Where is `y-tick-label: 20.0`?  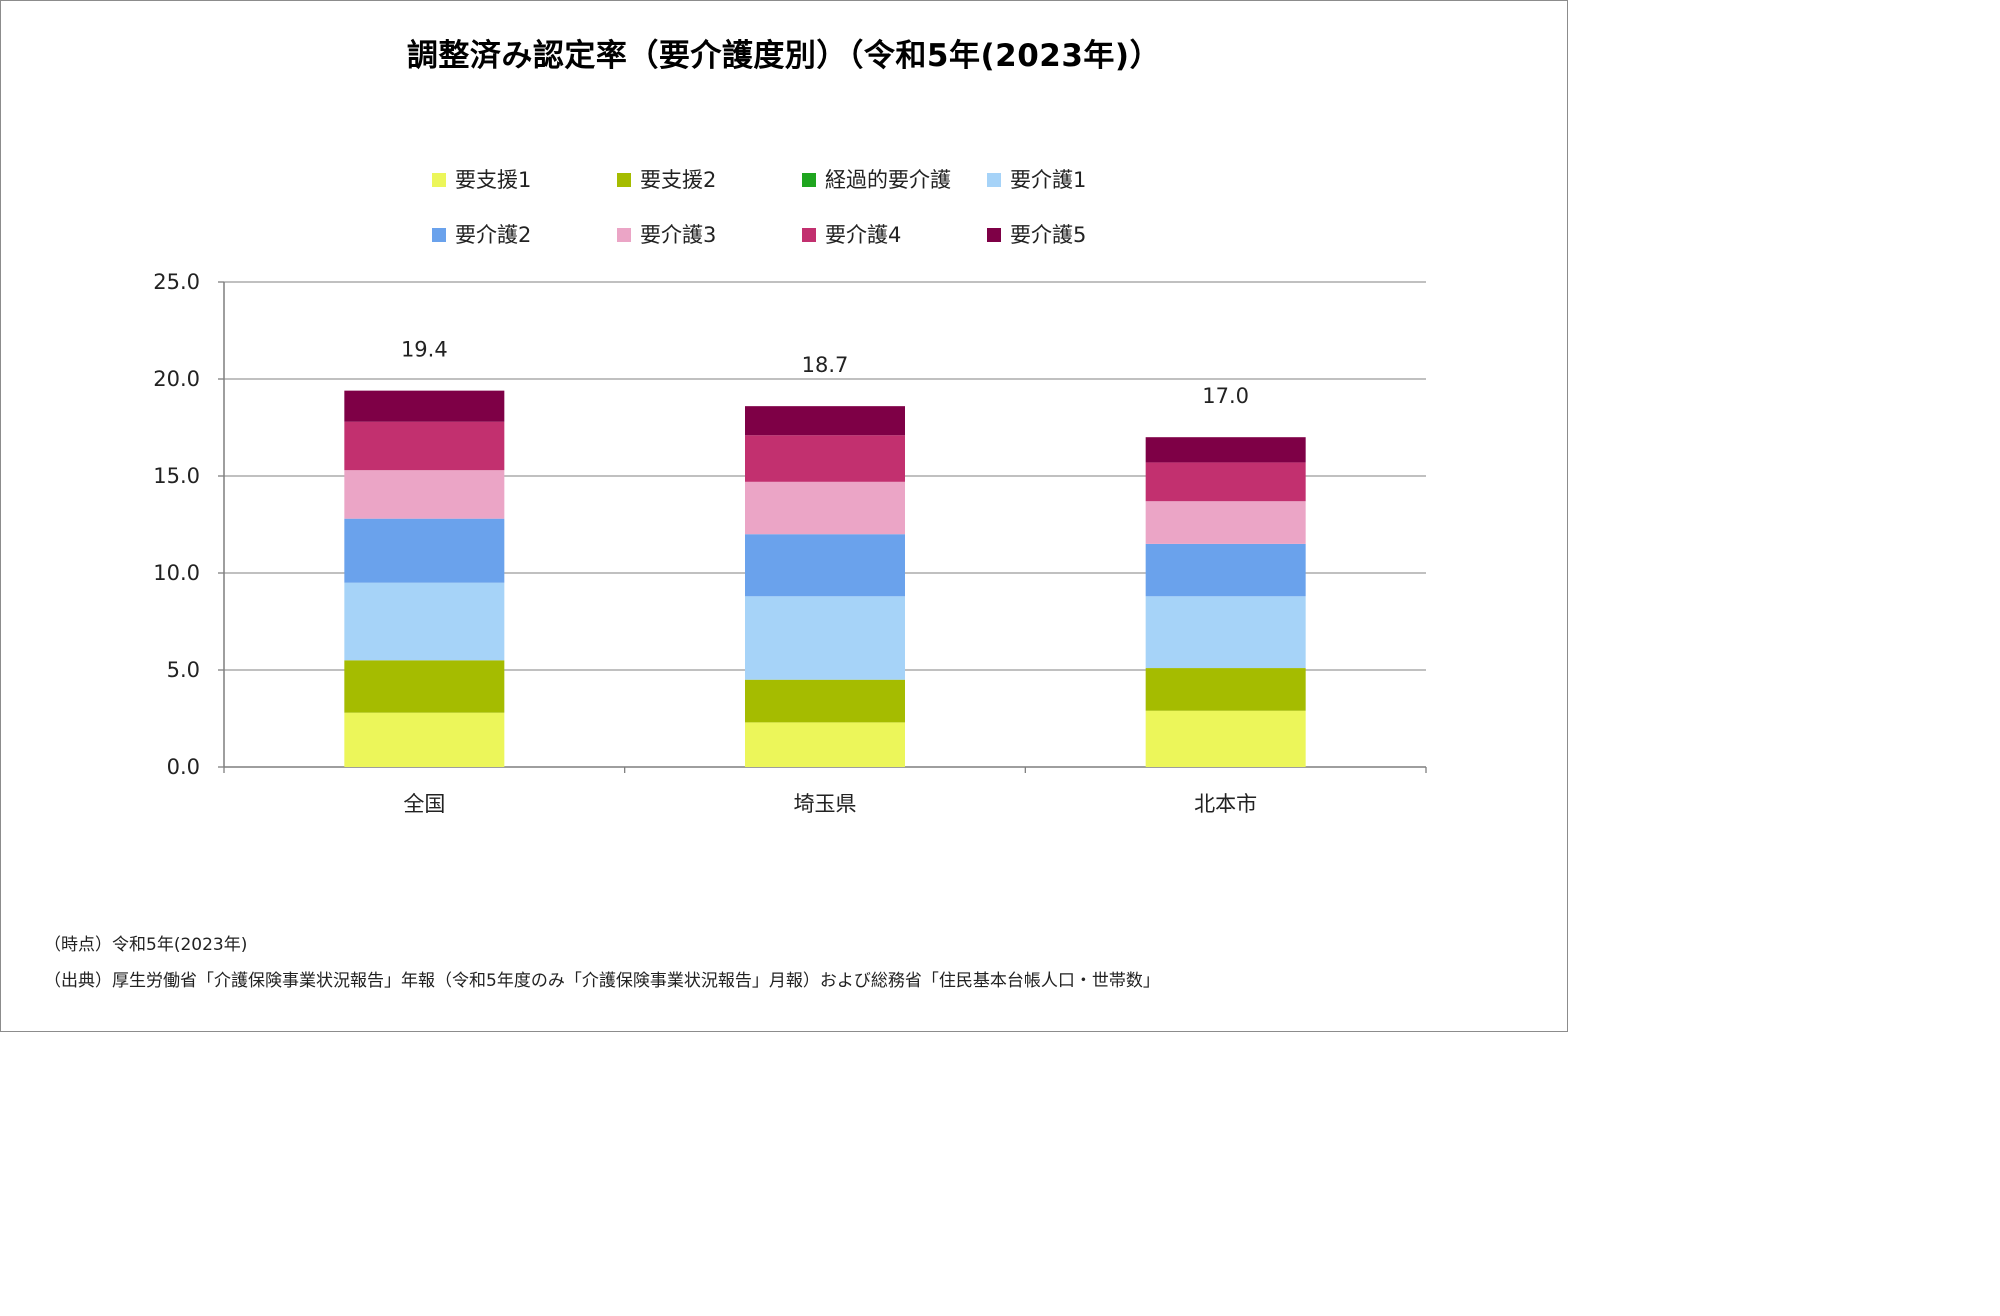 y-tick-label: 20.0 is located at coordinates (176, 379).